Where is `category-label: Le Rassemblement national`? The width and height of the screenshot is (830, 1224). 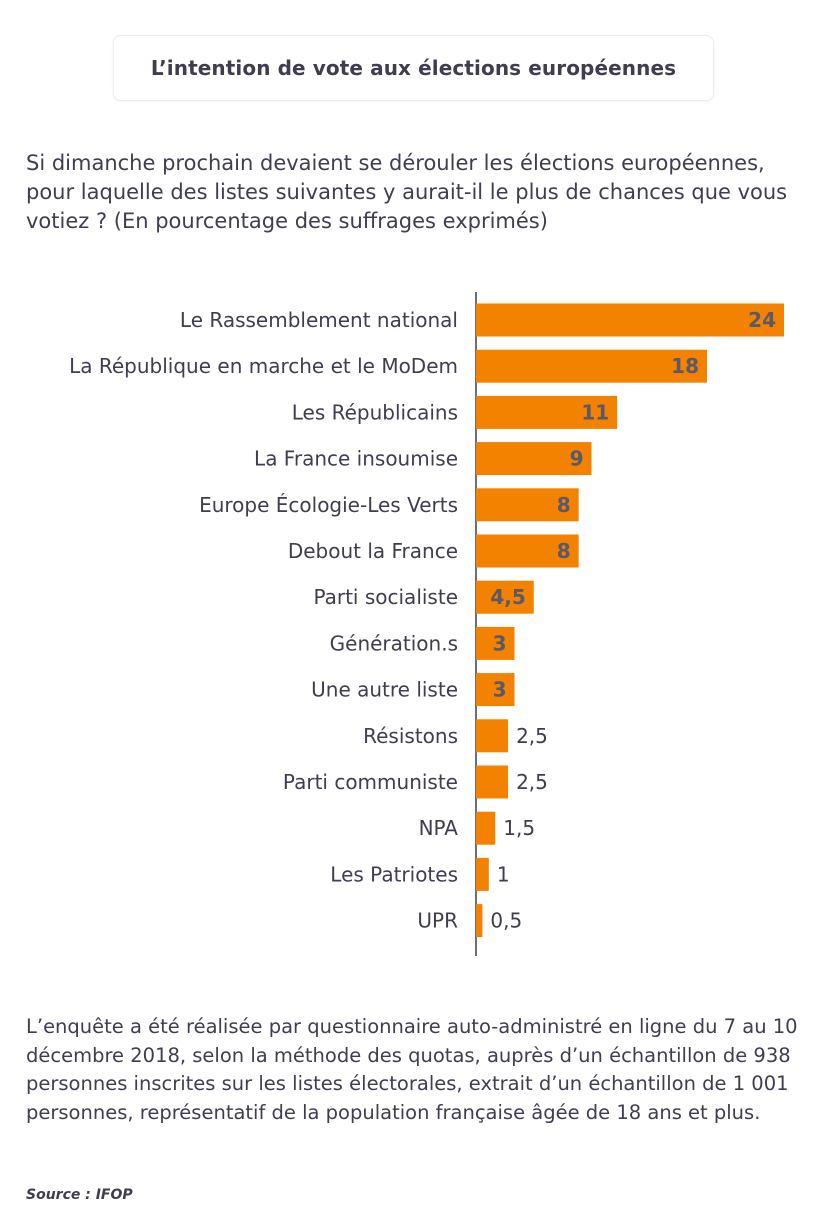 category-label: Le Rassemblement national is located at coordinates (319, 320).